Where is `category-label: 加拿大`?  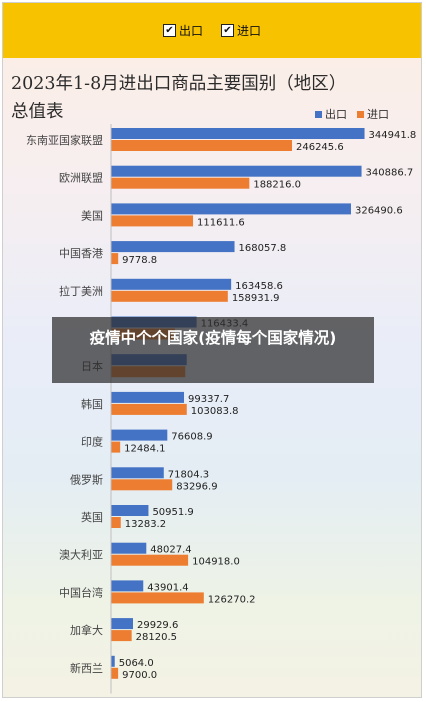
category-label: 加拿大 is located at coordinates (86, 630).